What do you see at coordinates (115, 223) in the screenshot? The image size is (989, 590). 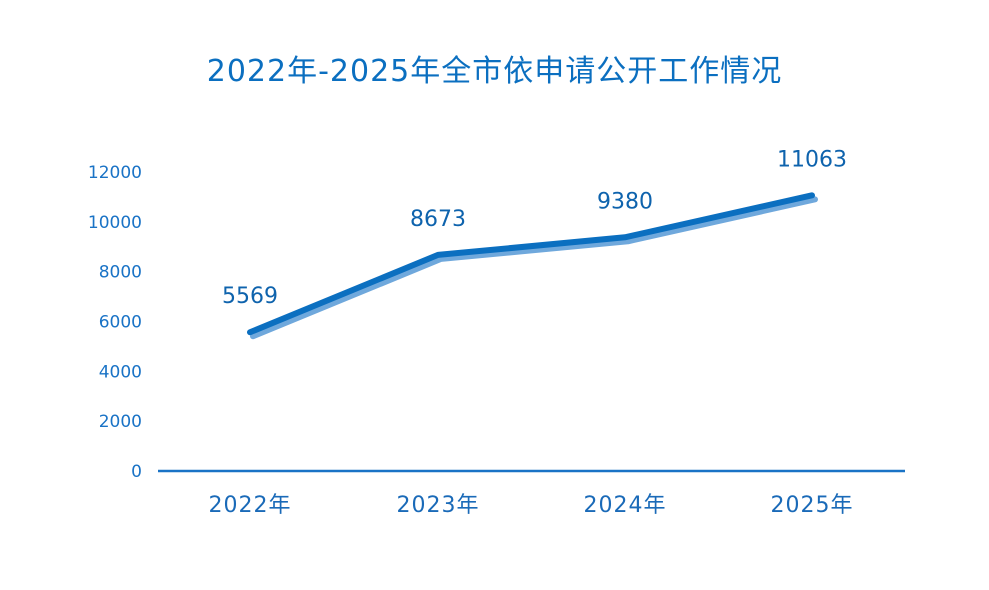 I see `y-tick-label-5: 10000` at bounding box center [115, 223].